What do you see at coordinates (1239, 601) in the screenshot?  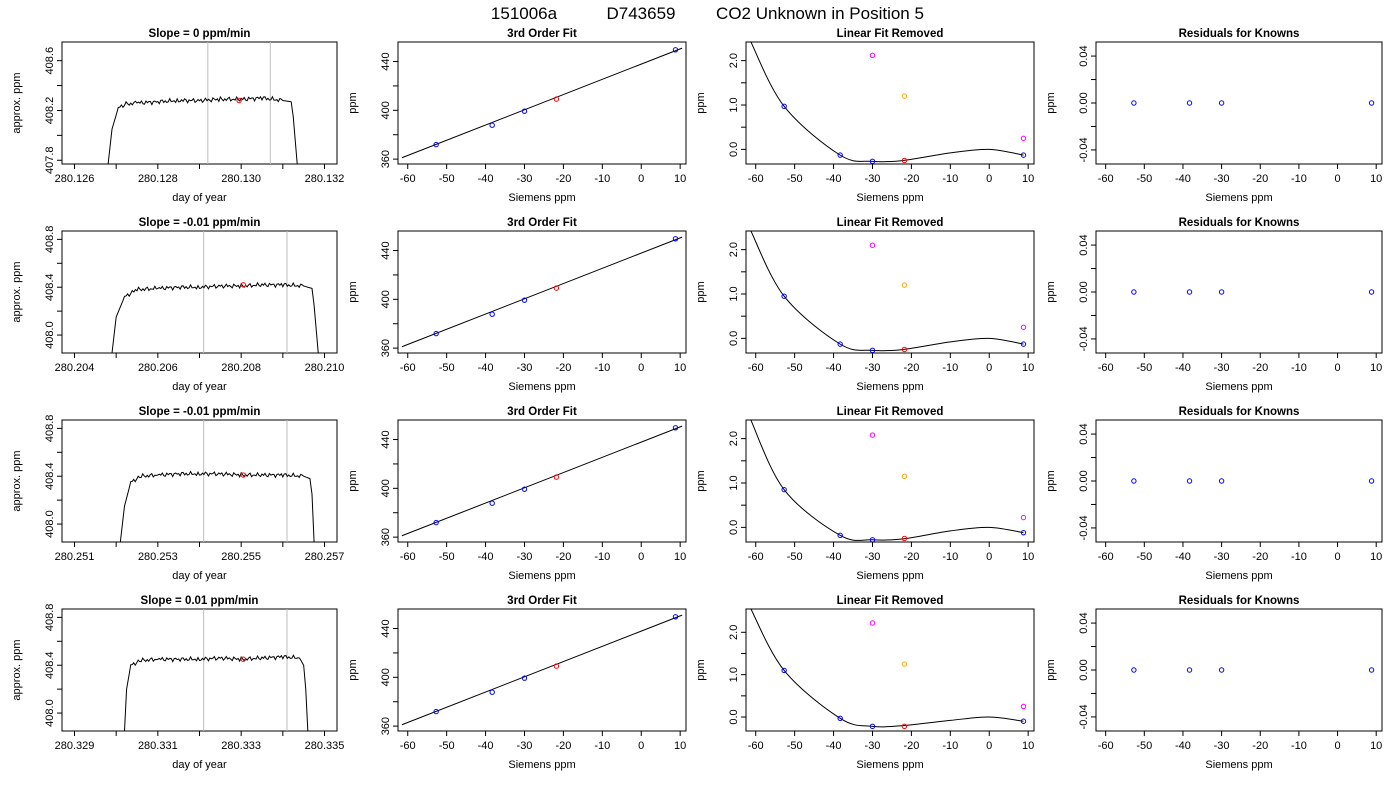 I see `chart-title: Residuals for Knowns` at bounding box center [1239, 601].